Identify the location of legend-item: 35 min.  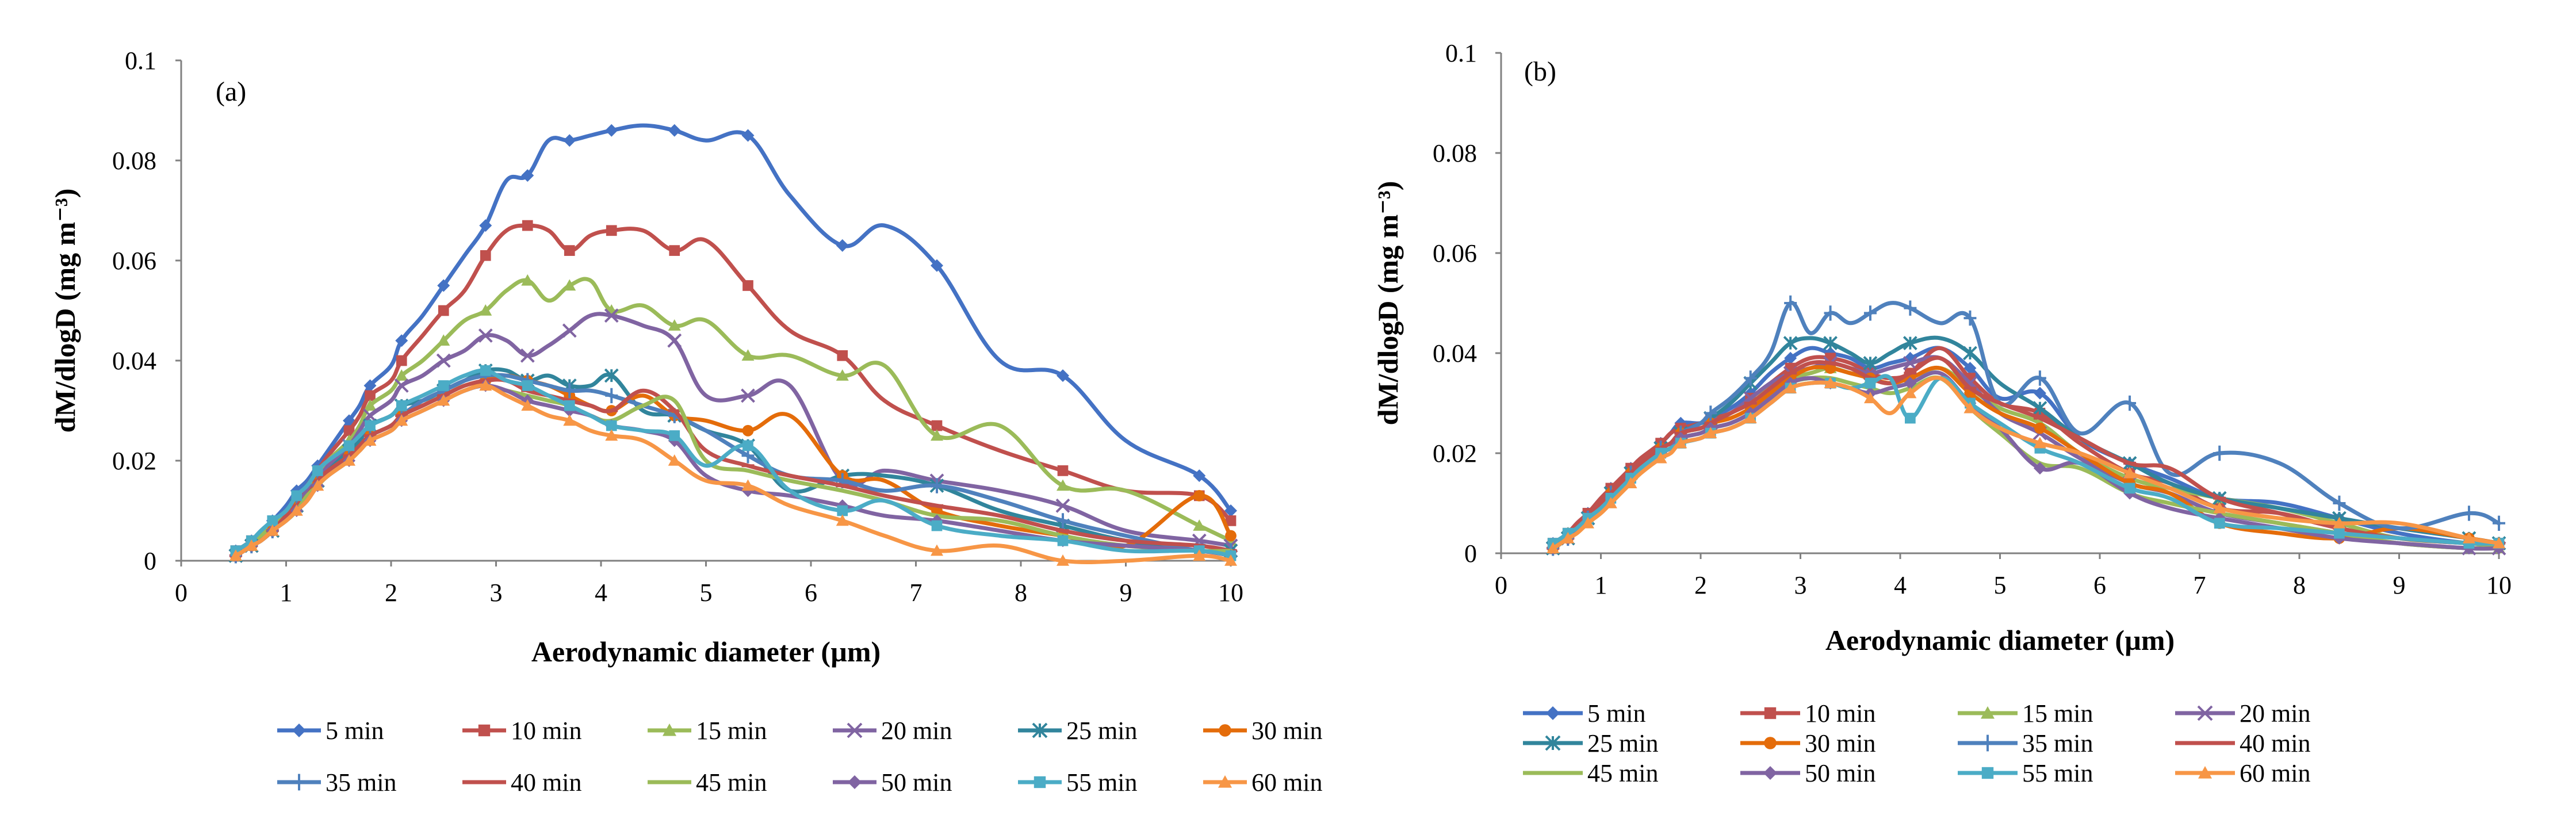
(2025, 743).